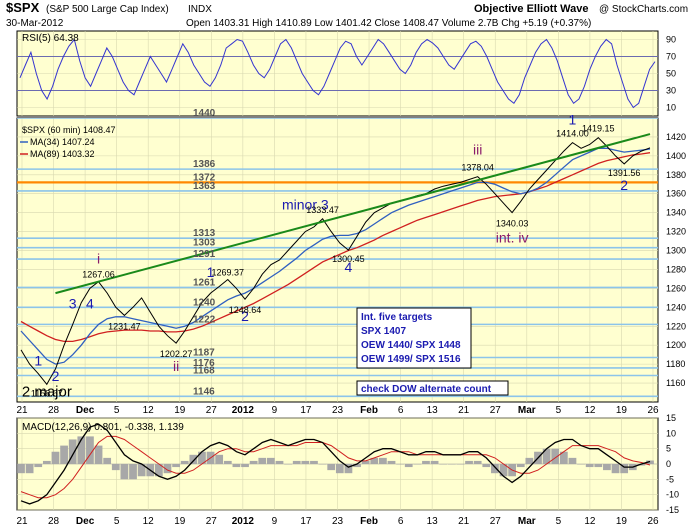  I want to click on macd-tick-label: 0, so click(668, 464).